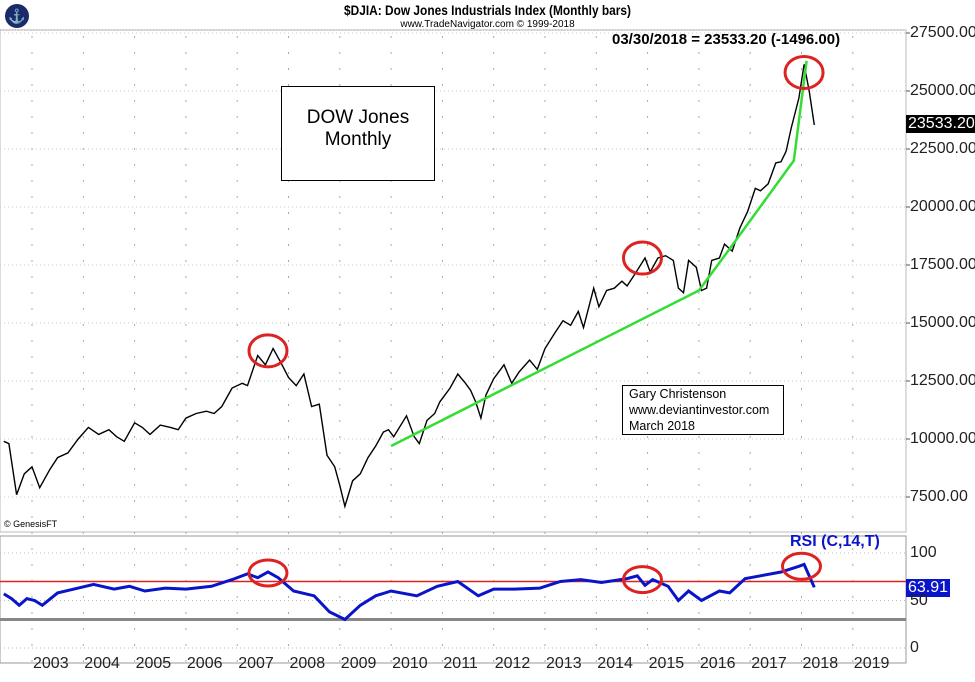 Image resolution: width=975 pixels, height=682 pixels. I want to click on price-tick-label: 20000.00, so click(942, 206).